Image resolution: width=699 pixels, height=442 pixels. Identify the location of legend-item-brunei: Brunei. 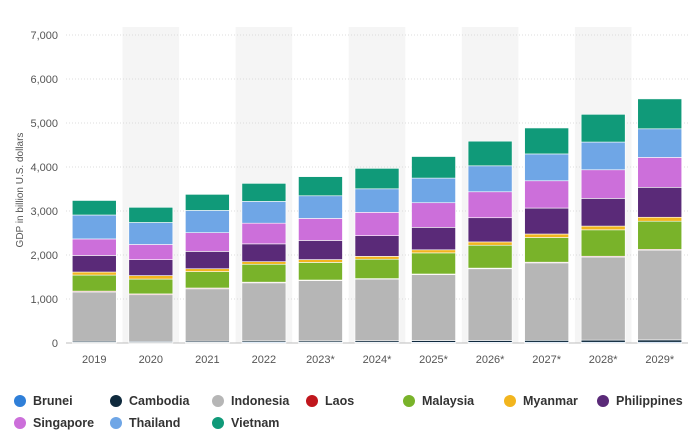
(43, 401).